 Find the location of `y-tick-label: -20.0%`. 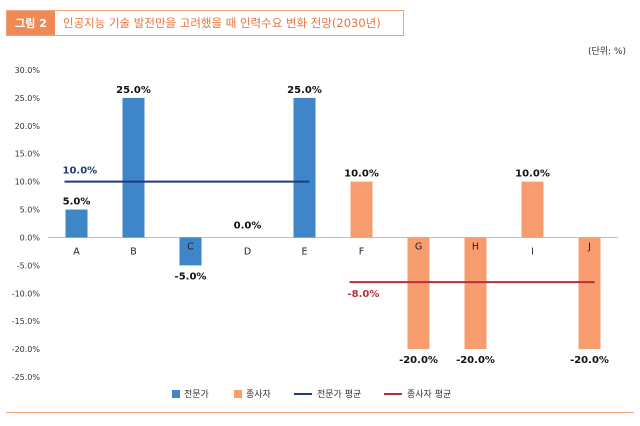

y-tick-label: -20.0% is located at coordinates (26, 349).